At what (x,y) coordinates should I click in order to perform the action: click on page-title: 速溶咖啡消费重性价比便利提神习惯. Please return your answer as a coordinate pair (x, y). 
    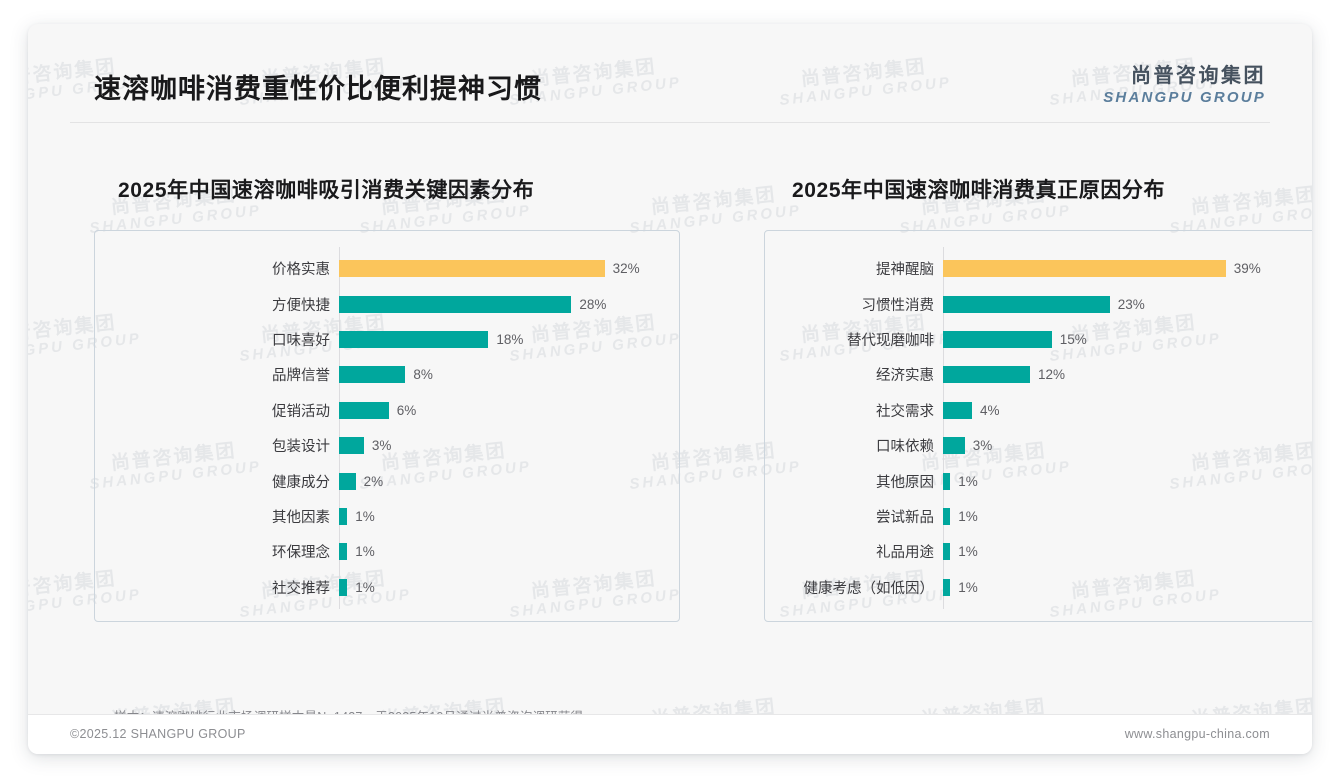
    Looking at the image, I should click on (318, 89).